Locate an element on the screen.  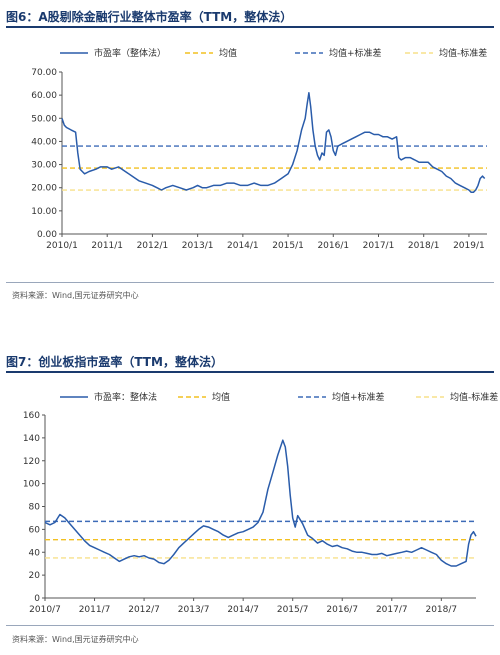
y-tick-label: 10.00 is located at coordinates (44, 212).